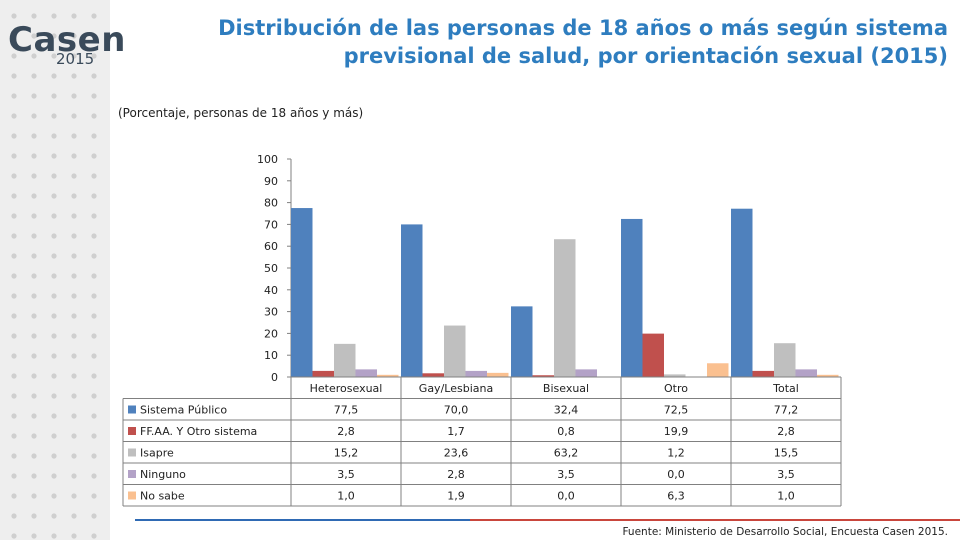  What do you see at coordinates (267, 159) in the screenshot?
I see `y-tick-label: 100` at bounding box center [267, 159].